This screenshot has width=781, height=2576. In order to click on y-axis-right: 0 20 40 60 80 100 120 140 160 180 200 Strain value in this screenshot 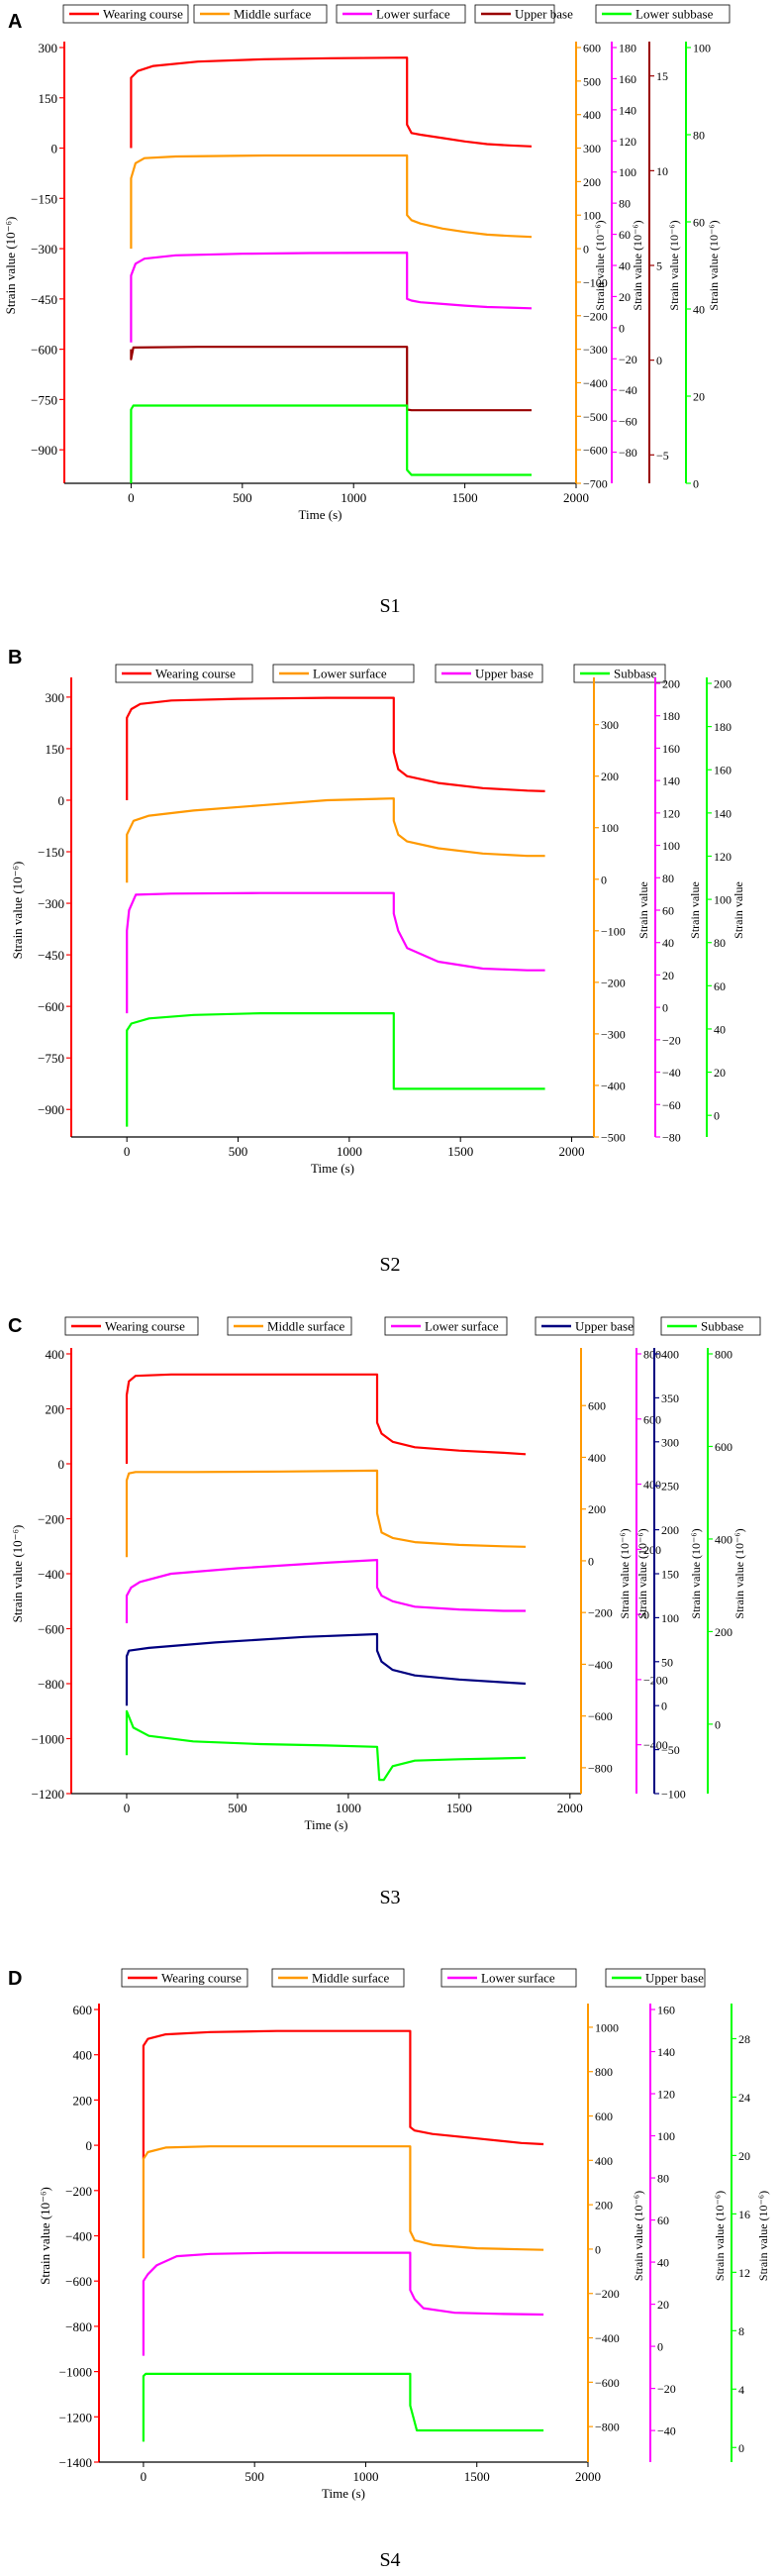, I will do `click(725, 907)`.